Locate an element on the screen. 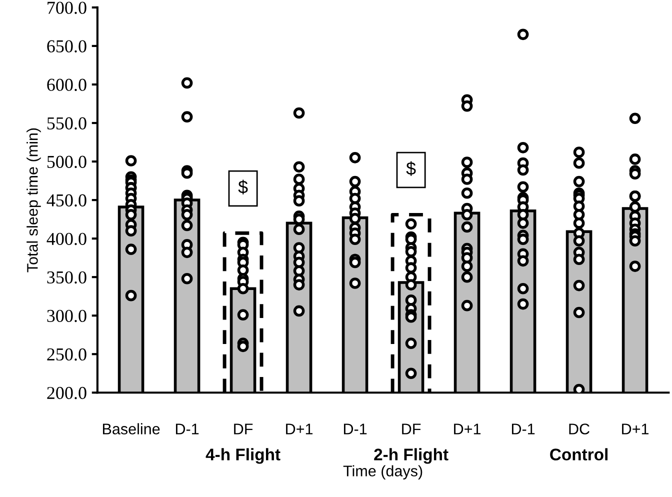 This screenshot has height=497, width=672. y-axis-title: Total sleep time (min) is located at coordinates (33, 200).